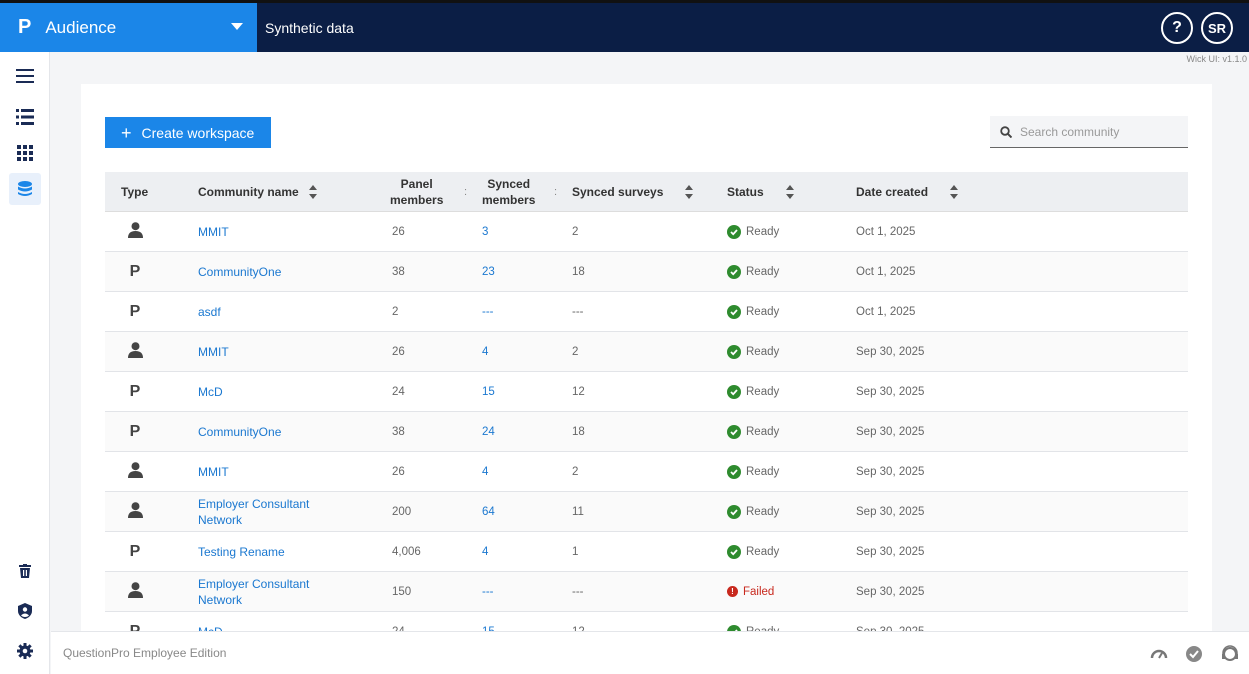  Describe the element at coordinates (650, 652) in the screenshot. I see `footer: QuestionPro Employee Edition` at that location.